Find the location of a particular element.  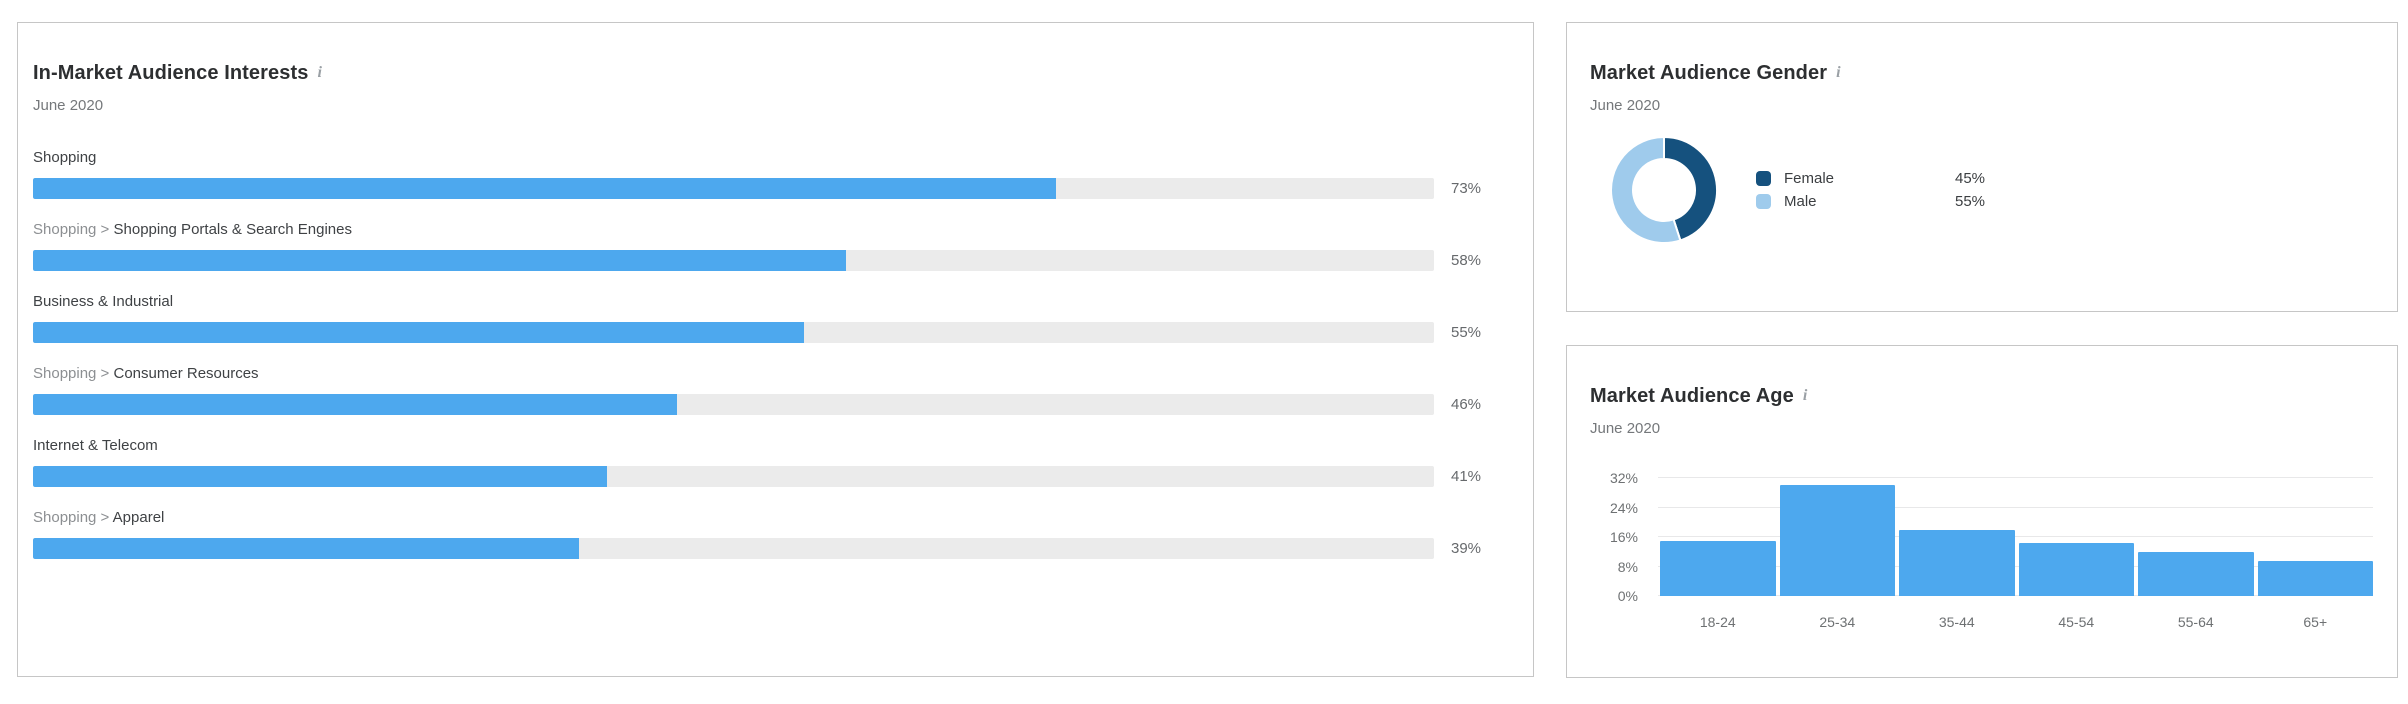

interest-row: Shopping > Apparel 39% is located at coordinates (775, 533).